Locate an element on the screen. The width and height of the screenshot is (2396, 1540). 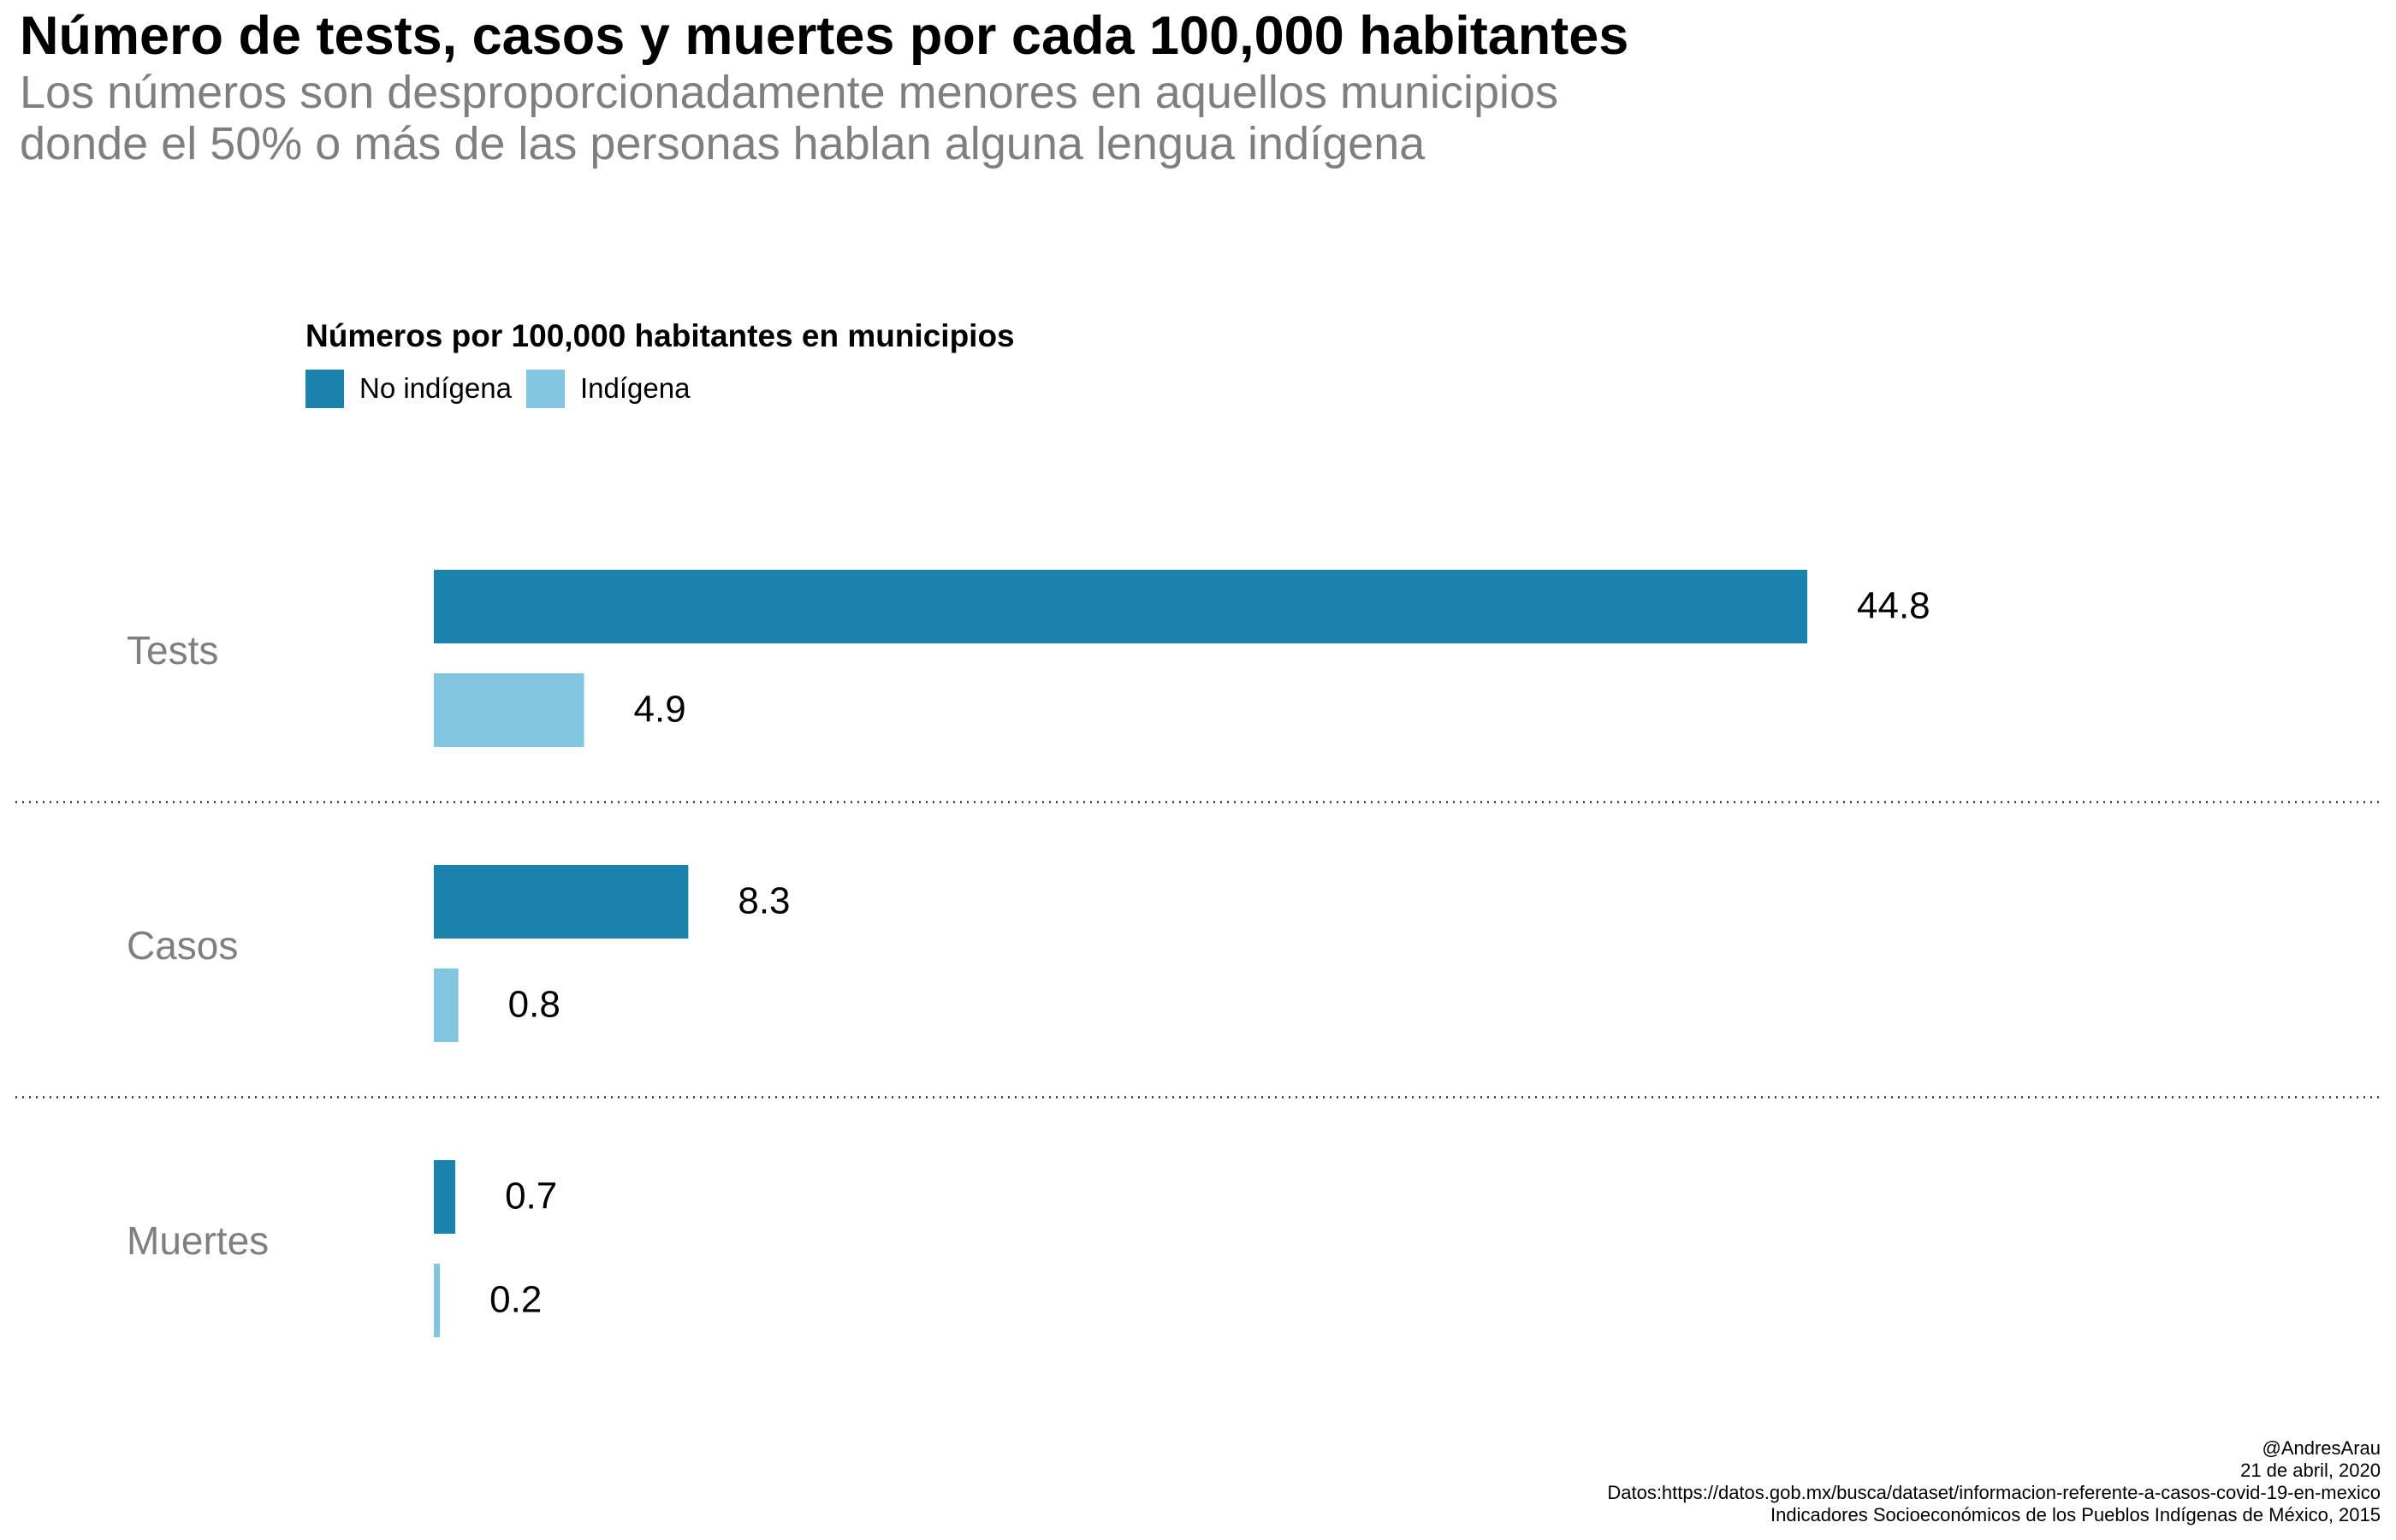
category-label-tests: Tests is located at coordinates (172, 650).